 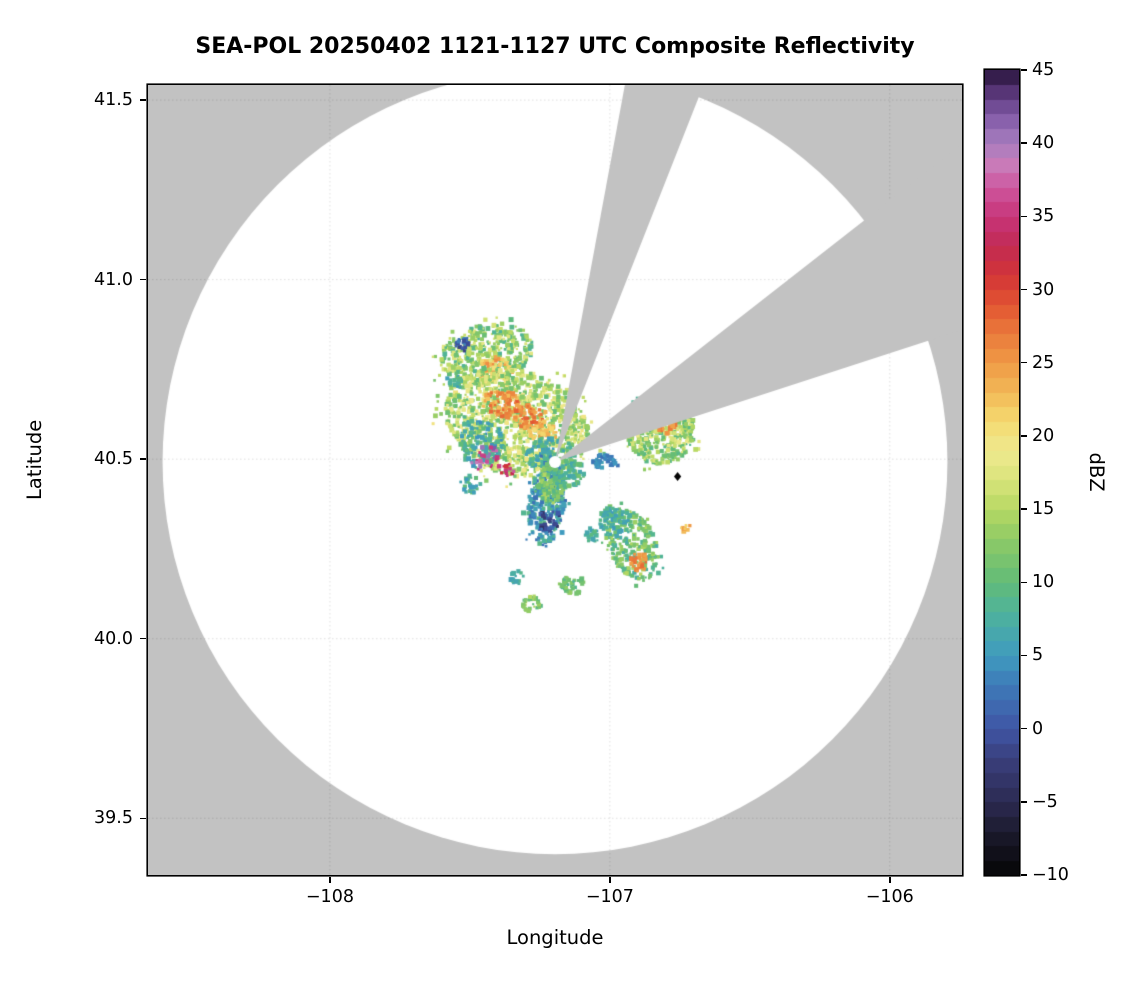 What do you see at coordinates (1043, 435) in the screenshot?
I see `colorbar-tick-label: 20` at bounding box center [1043, 435].